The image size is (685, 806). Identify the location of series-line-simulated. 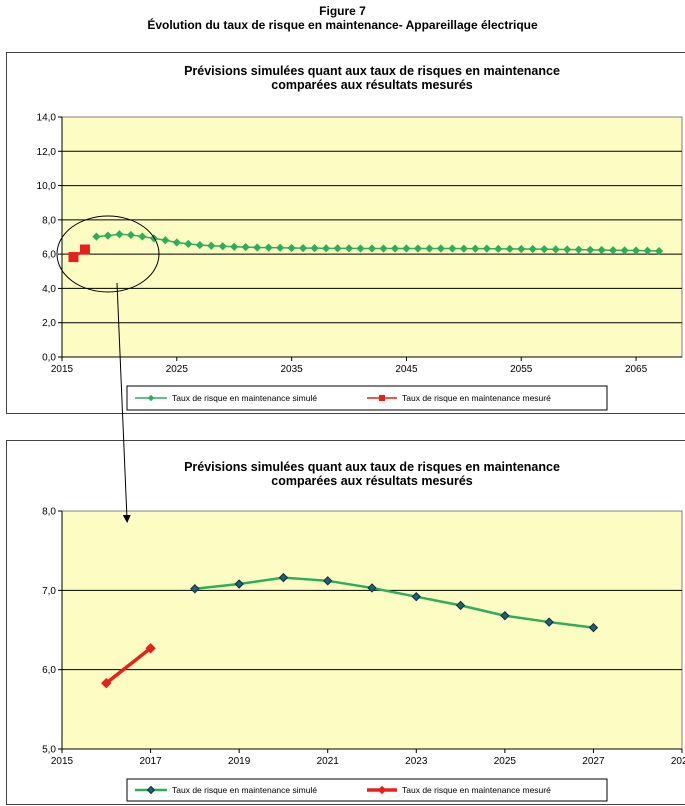
(394, 602).